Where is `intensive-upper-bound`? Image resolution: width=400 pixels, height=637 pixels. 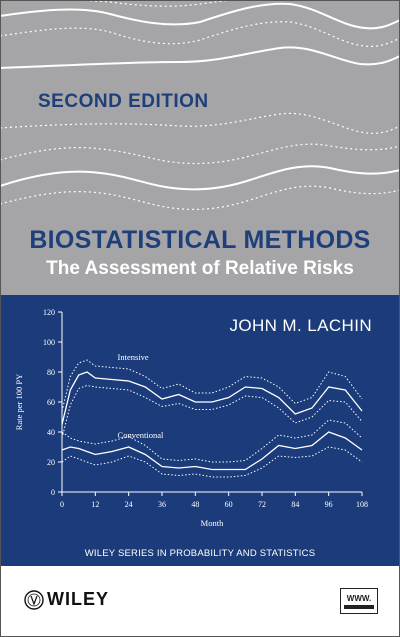
intensive-upper-bound is located at coordinates (212, 385).